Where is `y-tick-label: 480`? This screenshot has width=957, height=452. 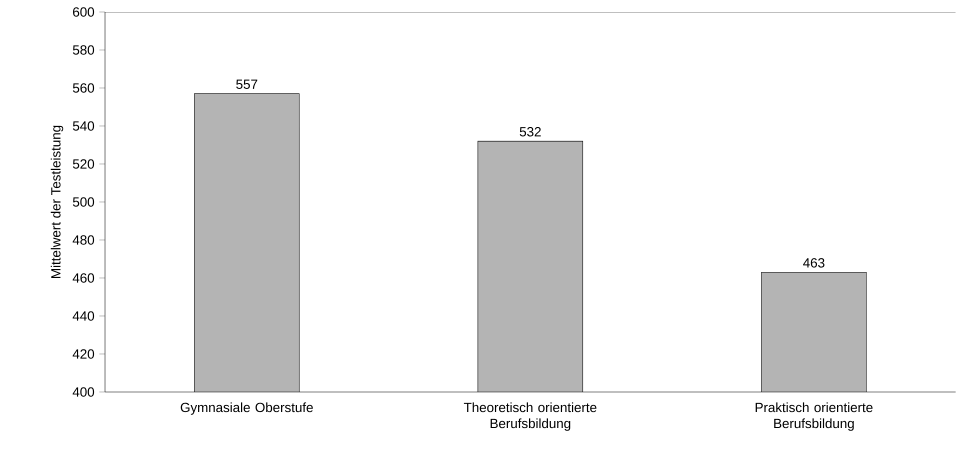 y-tick-label: 480 is located at coordinates (83, 240).